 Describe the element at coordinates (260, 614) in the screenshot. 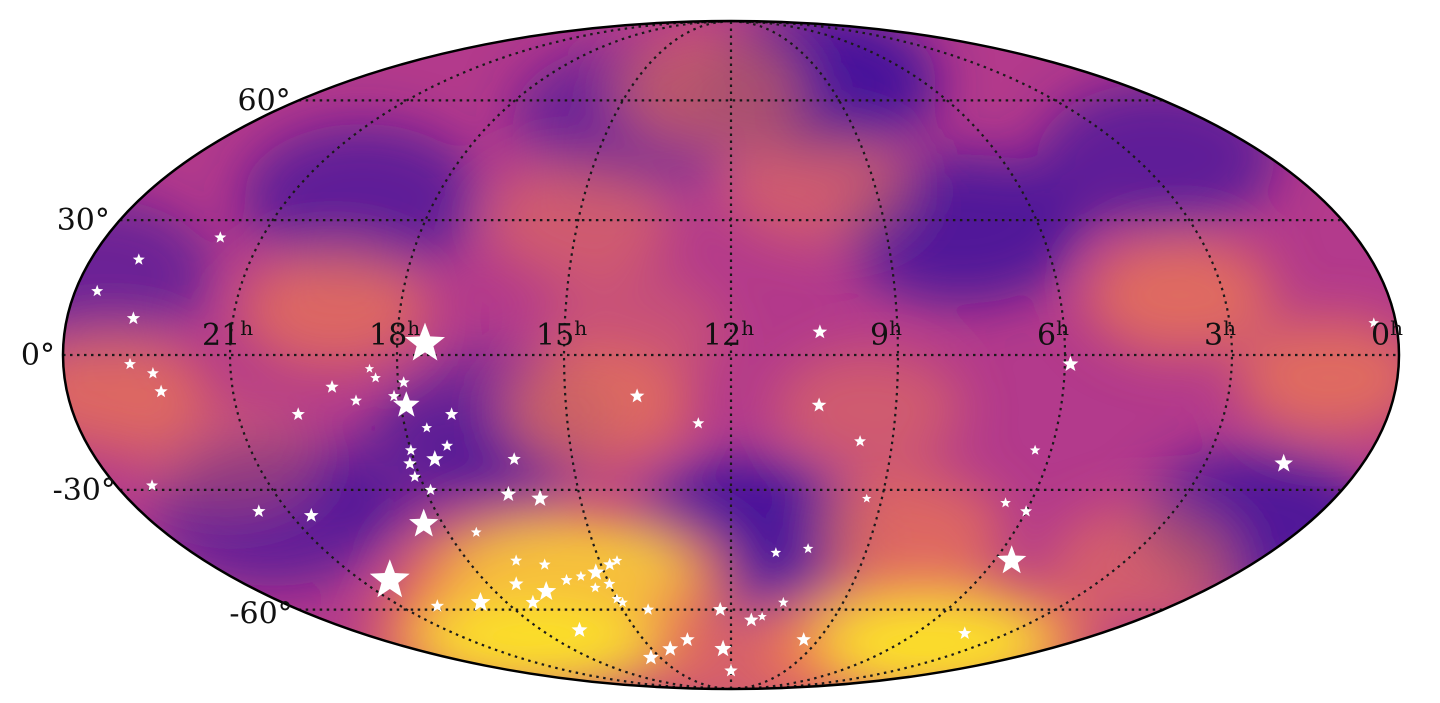

I see `dec-tick-label: -60°` at that location.